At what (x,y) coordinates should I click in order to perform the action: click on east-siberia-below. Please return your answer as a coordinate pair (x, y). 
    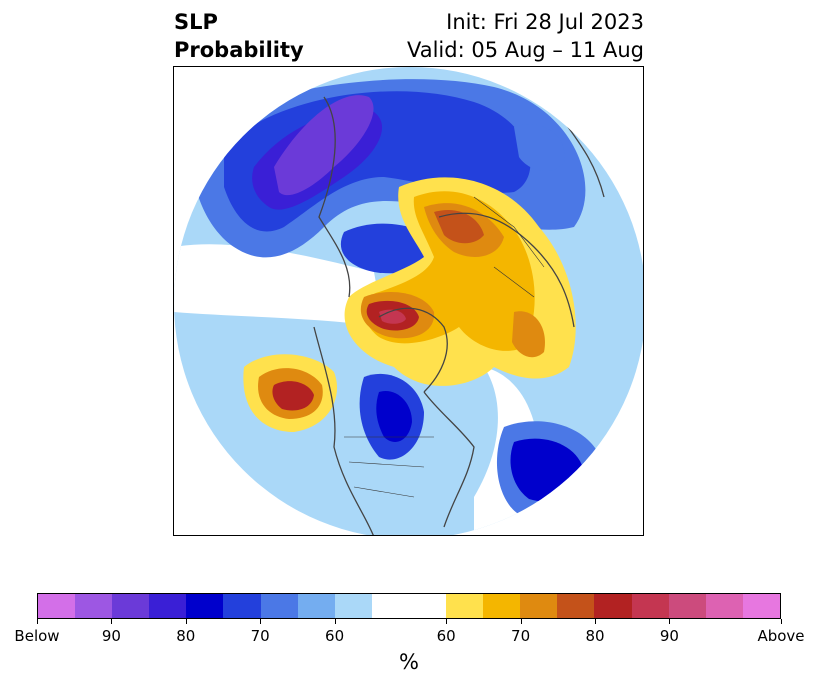
    Looking at the image, I should click on (539, 148).